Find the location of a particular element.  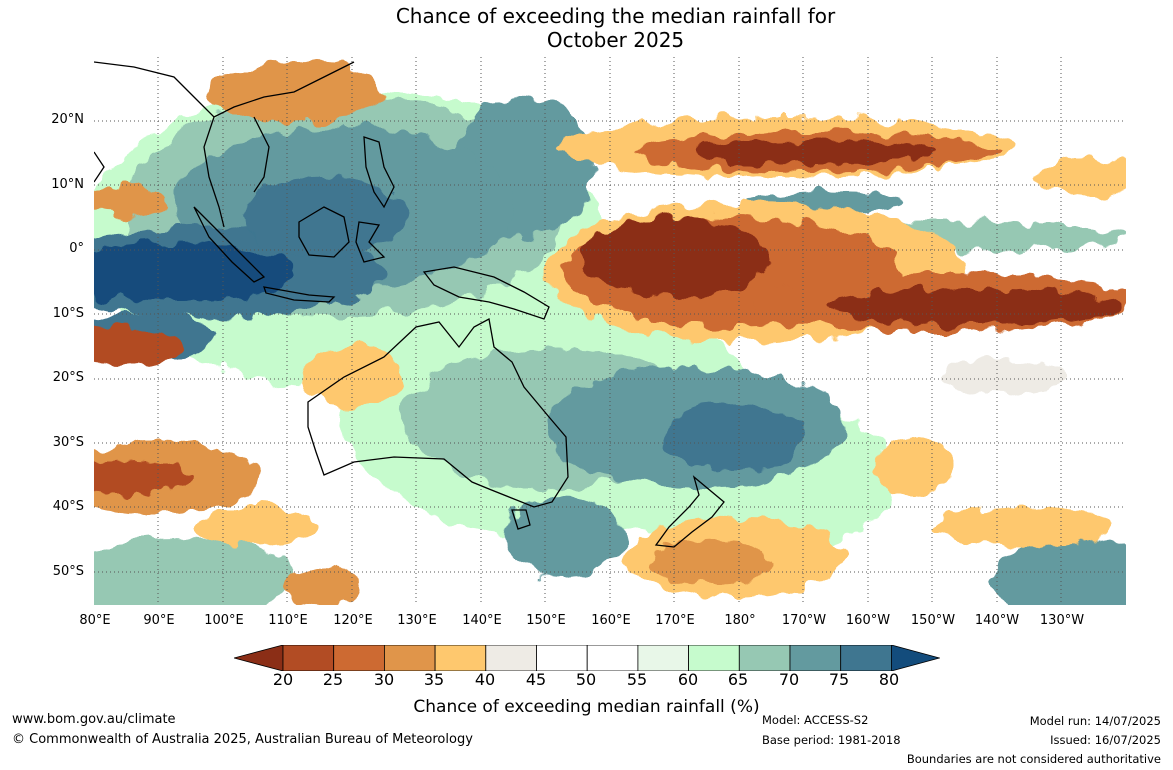

colorbar-tick: 55 is located at coordinates (637, 679).